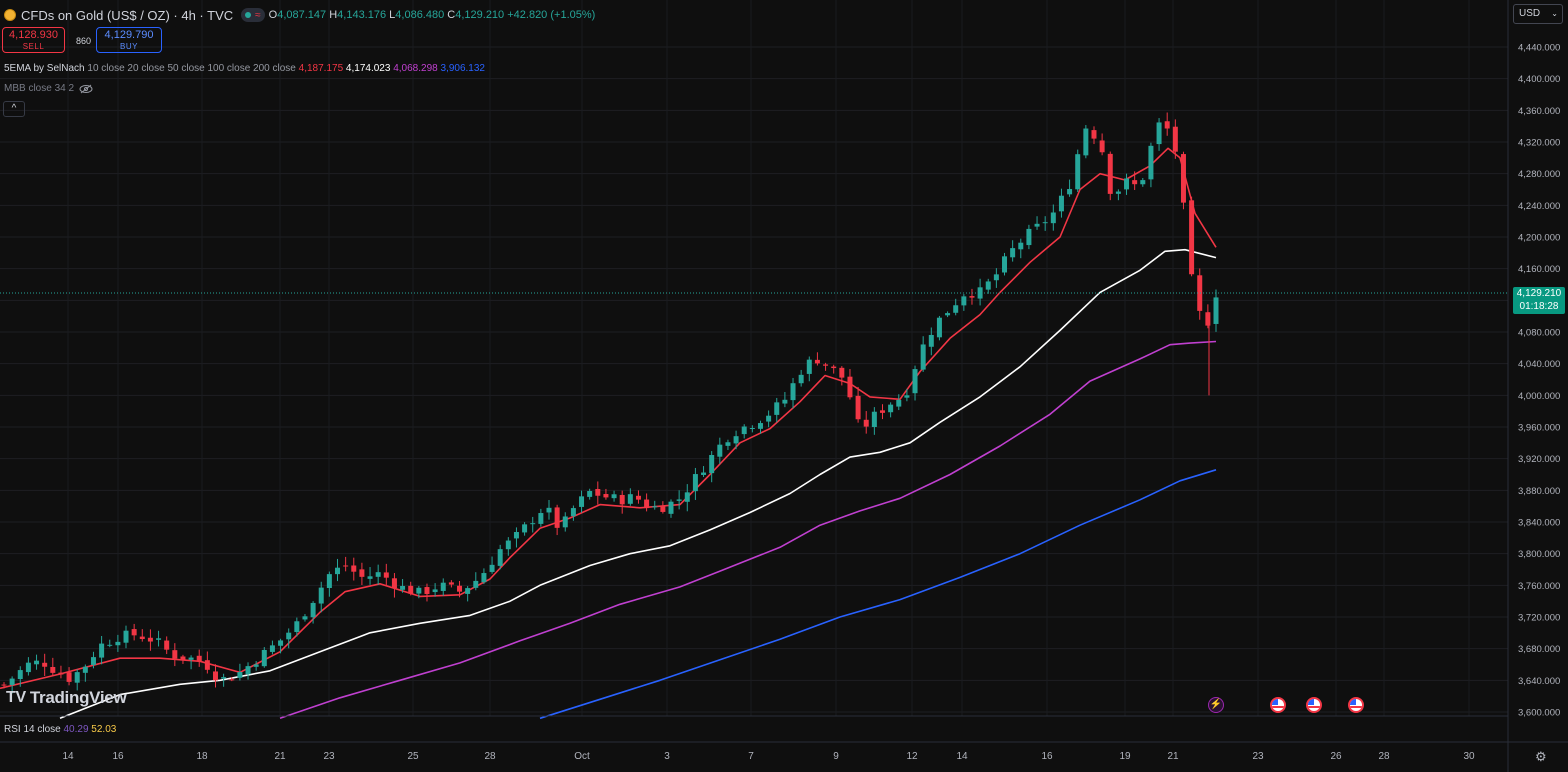  What do you see at coordinates (1539, 269) in the screenshot?
I see `price-tick-label: 4,160.000` at bounding box center [1539, 269].